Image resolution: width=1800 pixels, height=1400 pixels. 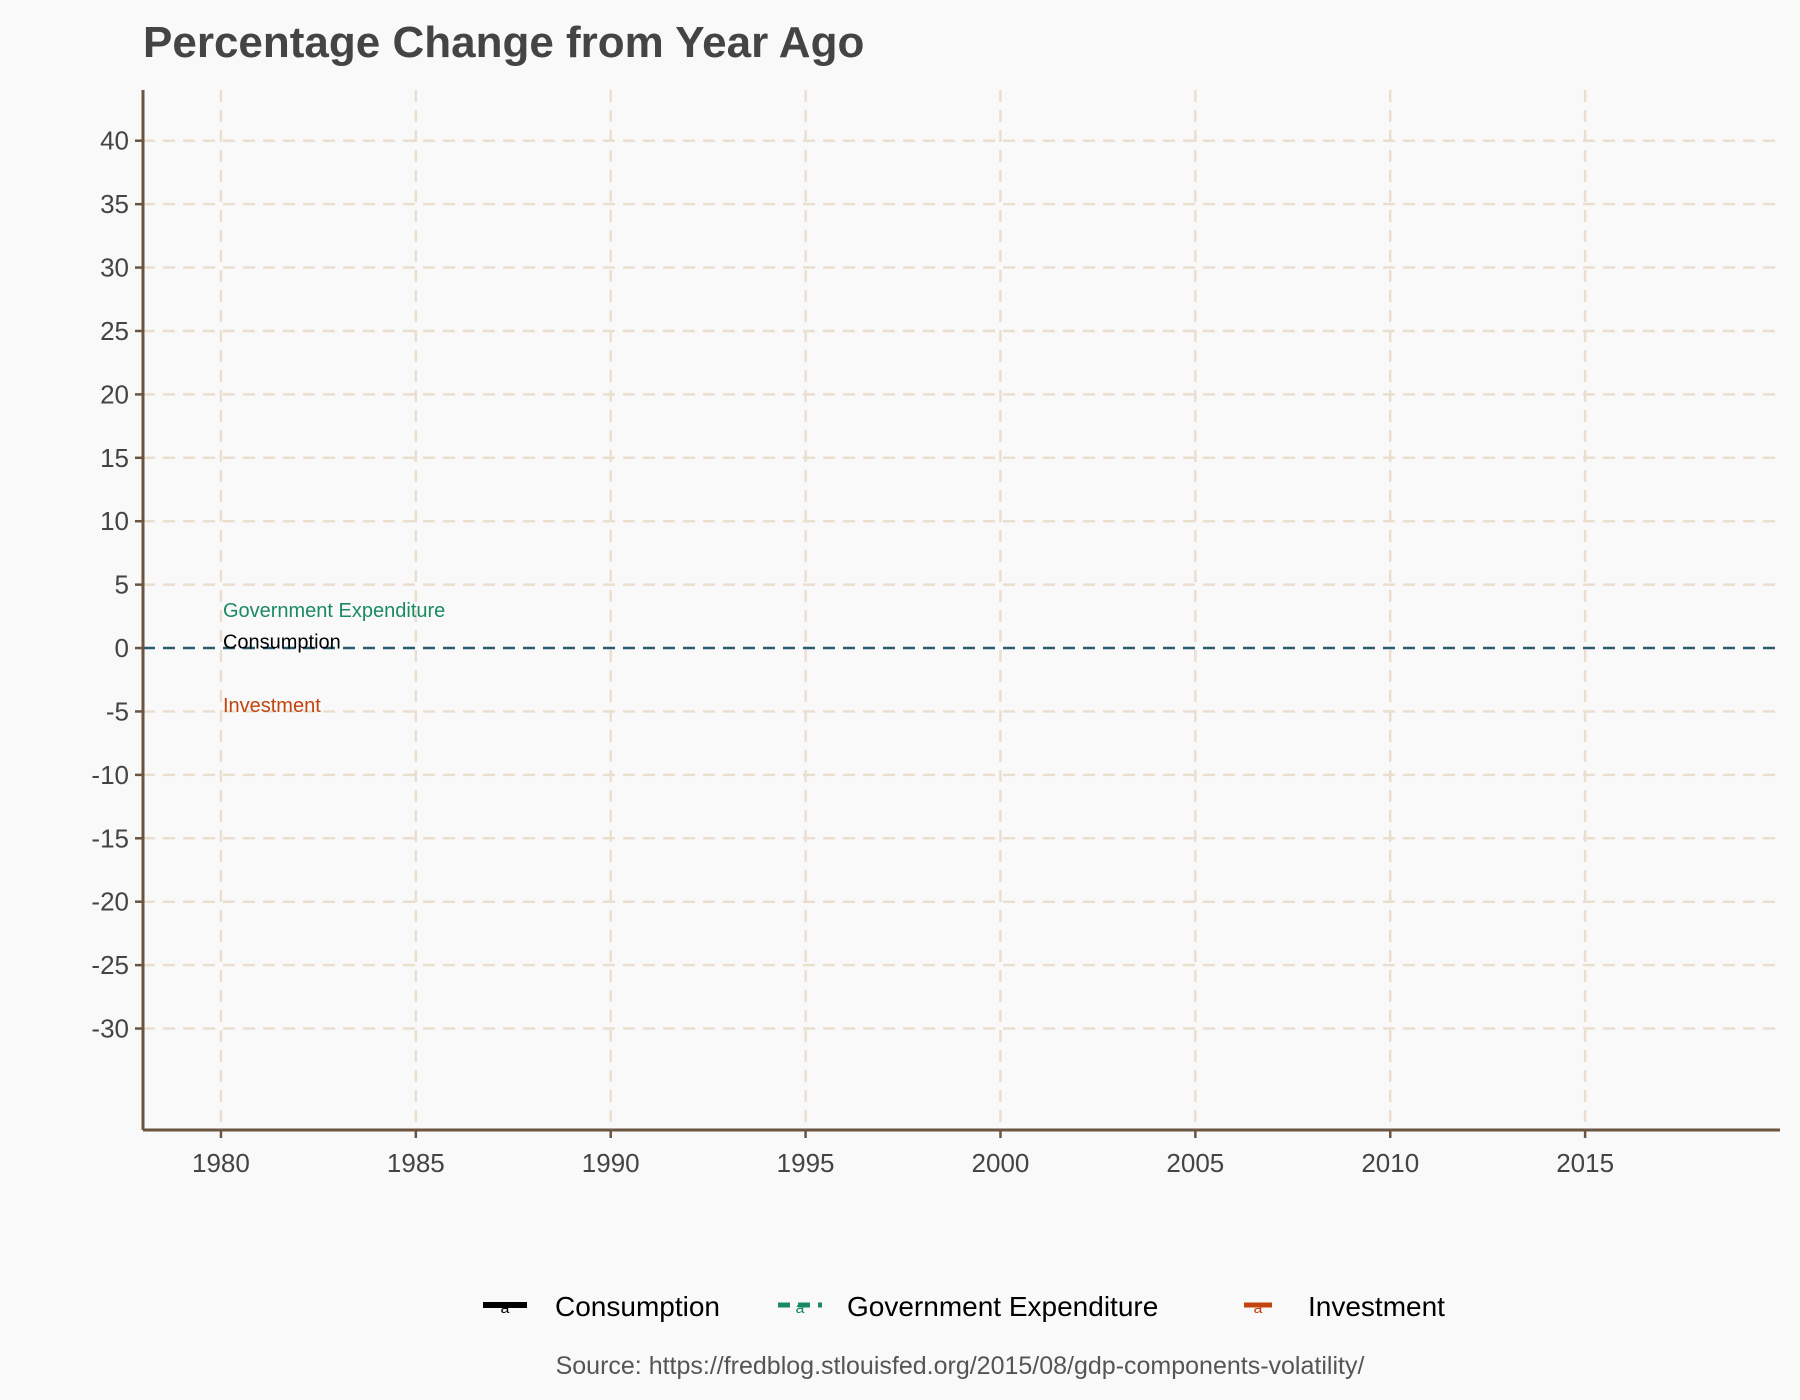 I want to click on x-tick-label: 2005, so click(x=1195, y=1163).